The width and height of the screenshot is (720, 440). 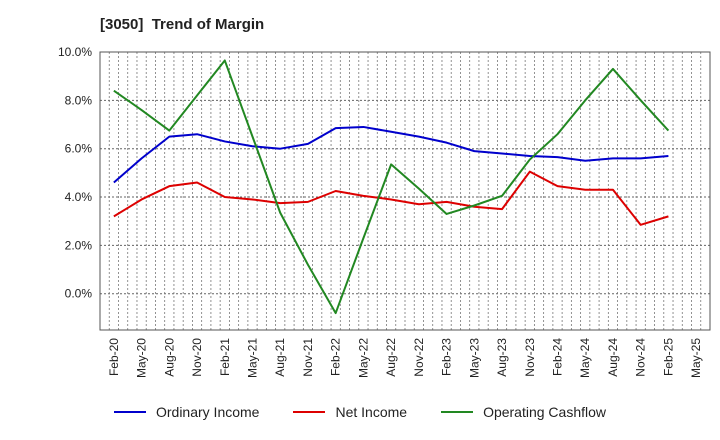 I want to click on legend-item: Ordinary Income, so click(x=186, y=412).